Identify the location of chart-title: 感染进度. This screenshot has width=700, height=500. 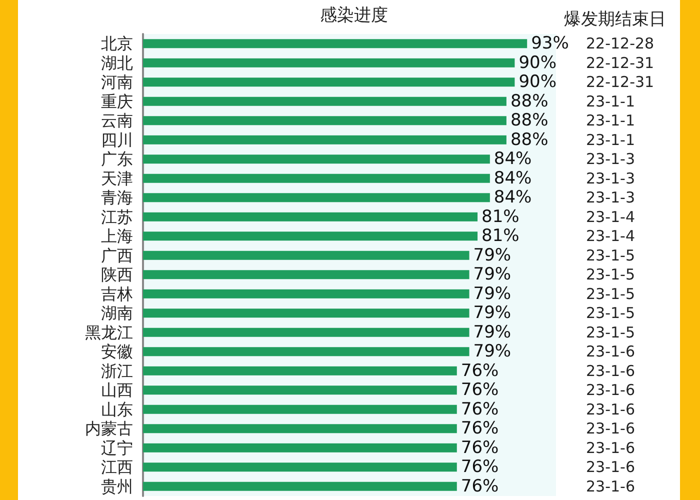
(354, 16).